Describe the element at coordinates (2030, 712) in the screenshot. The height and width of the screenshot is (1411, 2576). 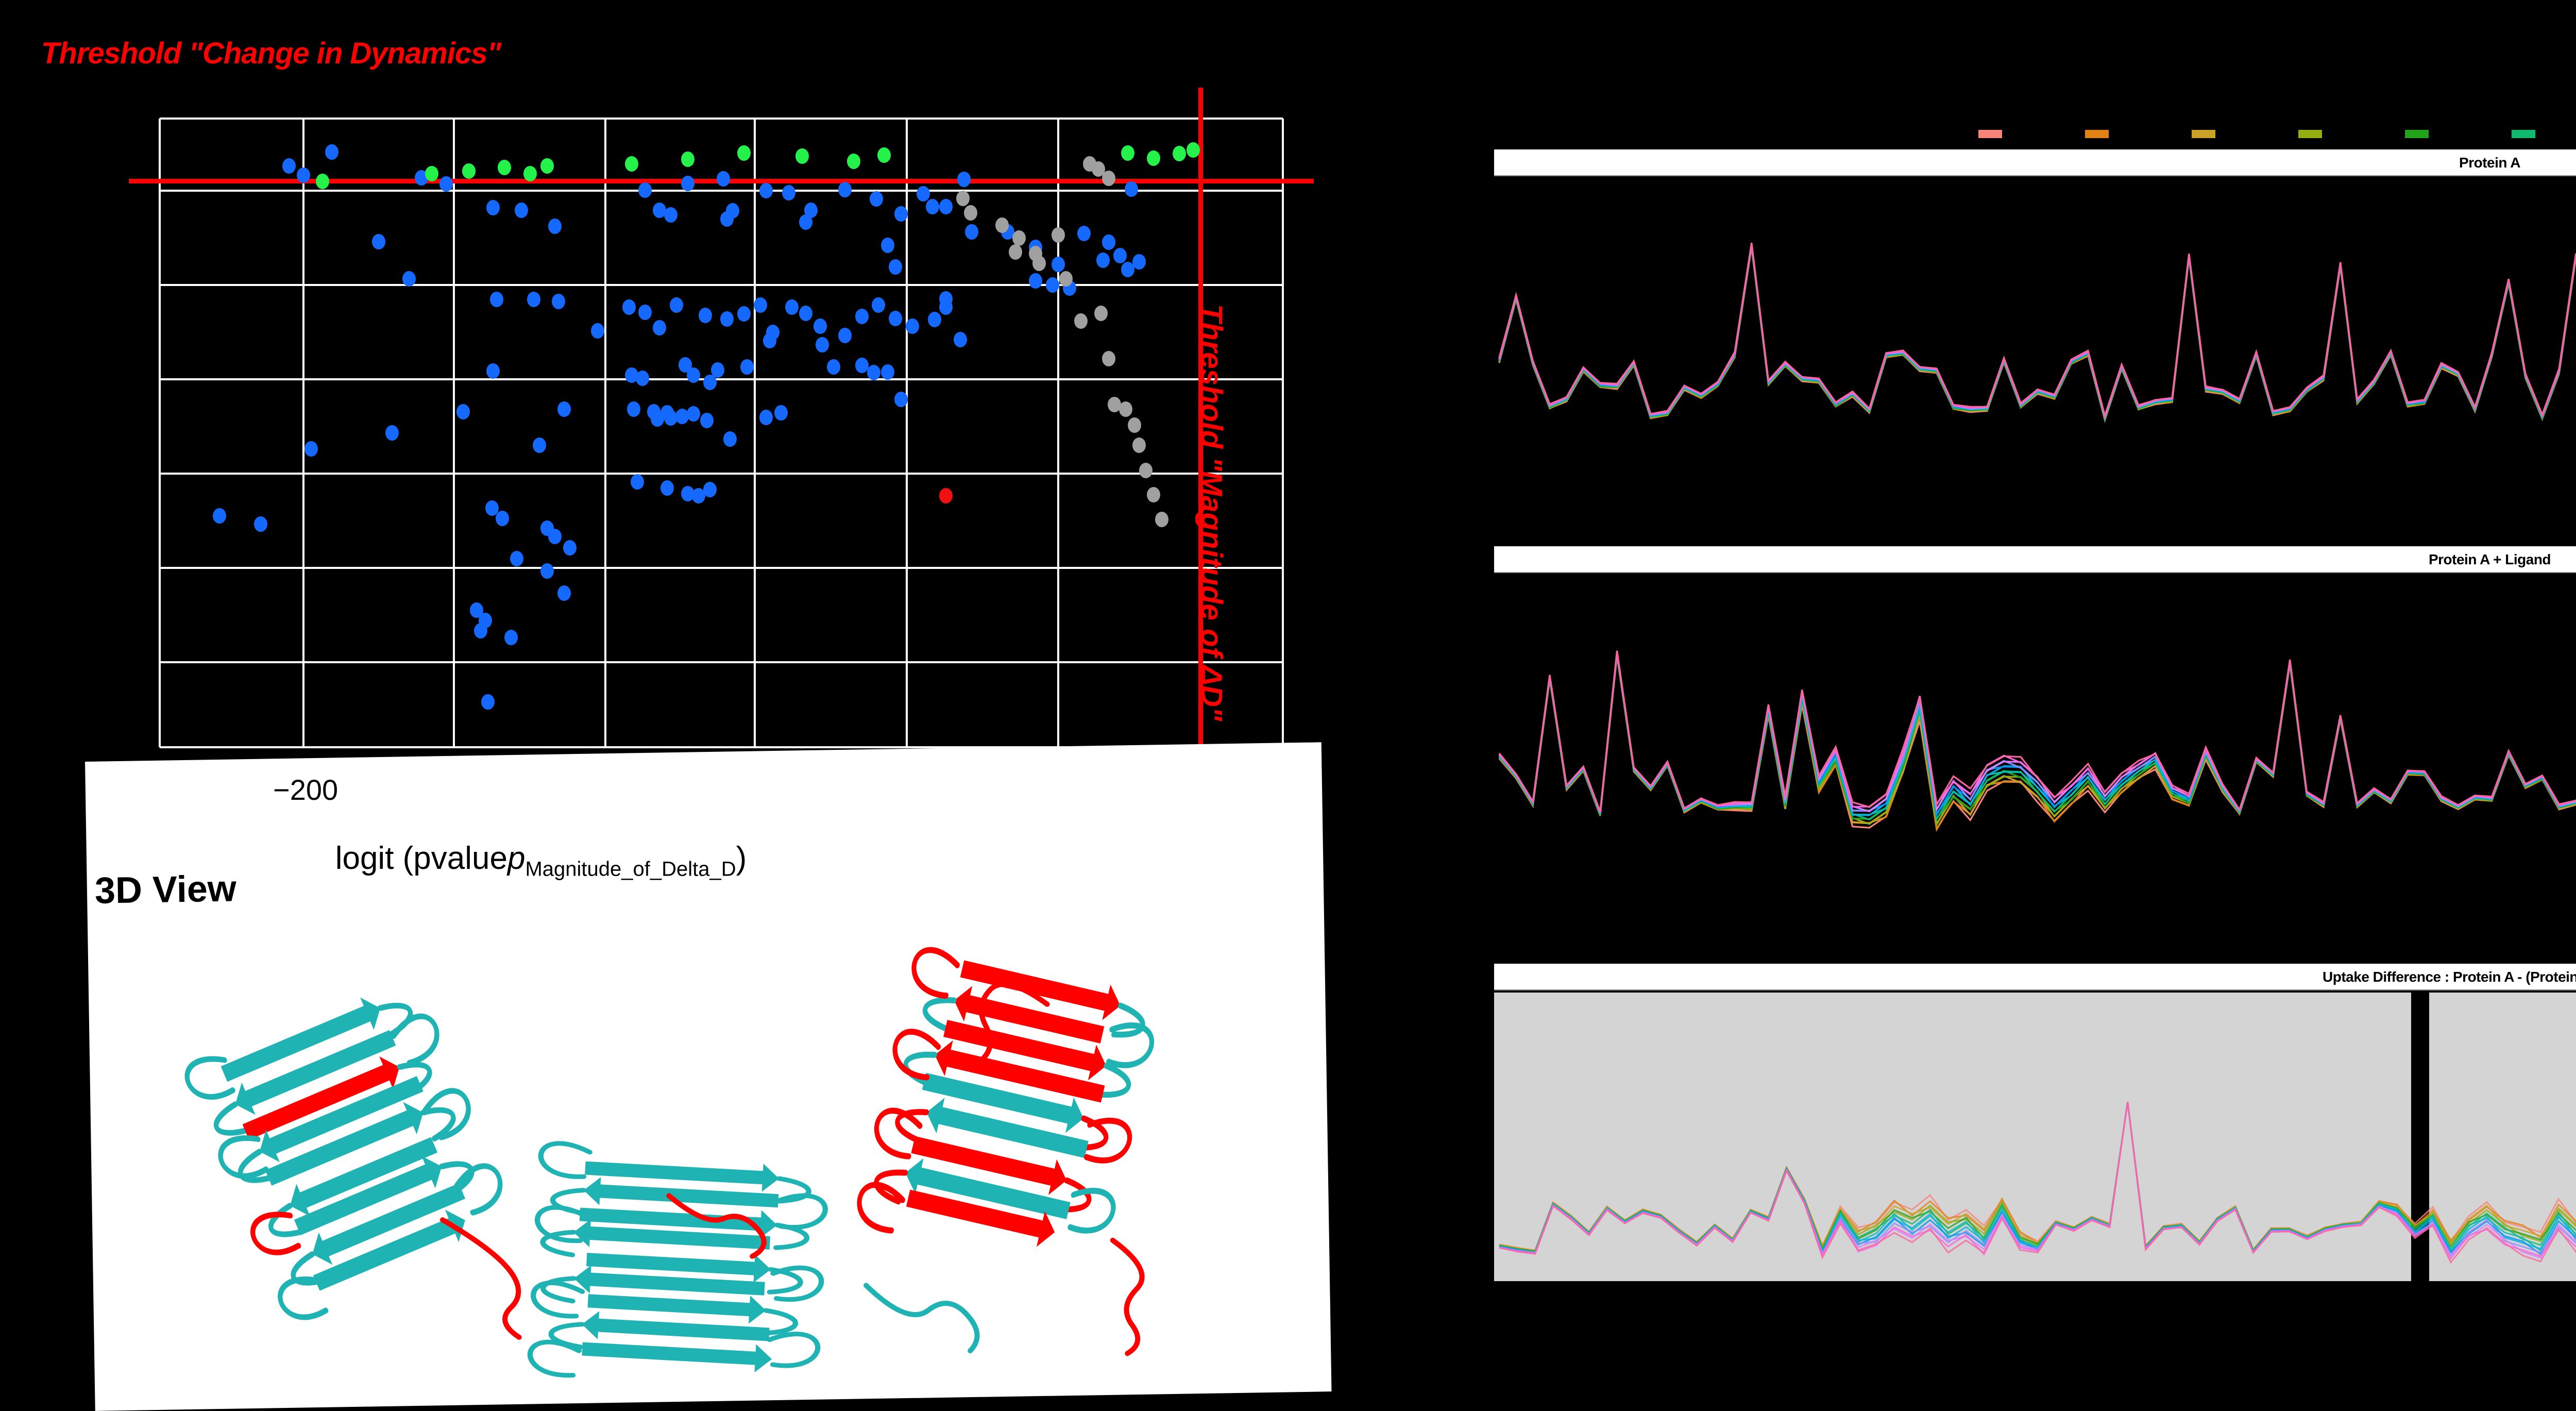
I see `protein-a-ligand-traces` at that location.